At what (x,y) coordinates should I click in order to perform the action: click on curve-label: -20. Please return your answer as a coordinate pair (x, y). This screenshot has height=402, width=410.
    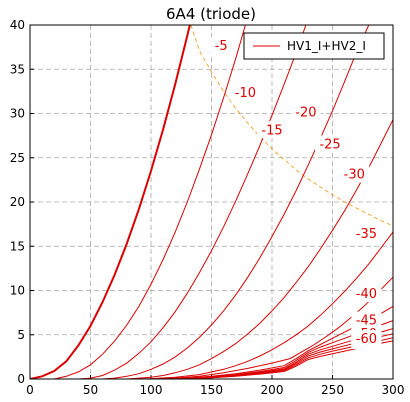
    Looking at the image, I should click on (305, 113).